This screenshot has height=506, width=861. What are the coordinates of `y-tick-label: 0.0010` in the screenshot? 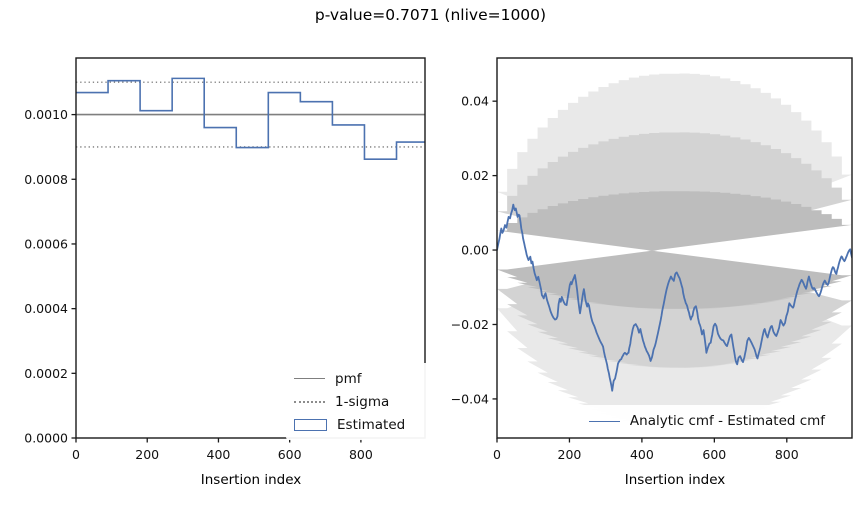 It's located at (46, 114).